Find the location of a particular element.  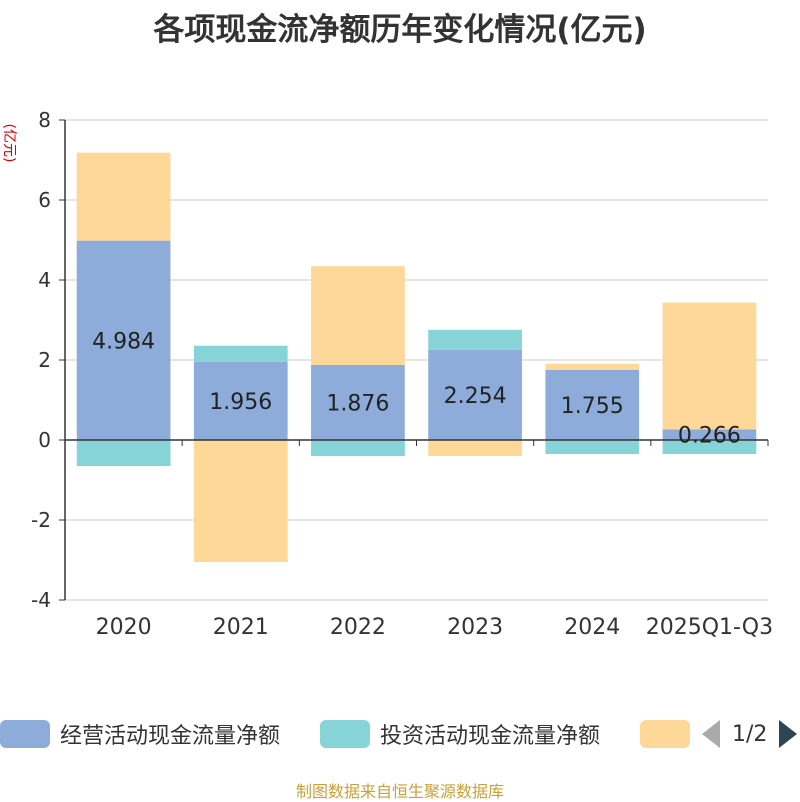

data-label-2023: 2.254 is located at coordinates (475, 396).